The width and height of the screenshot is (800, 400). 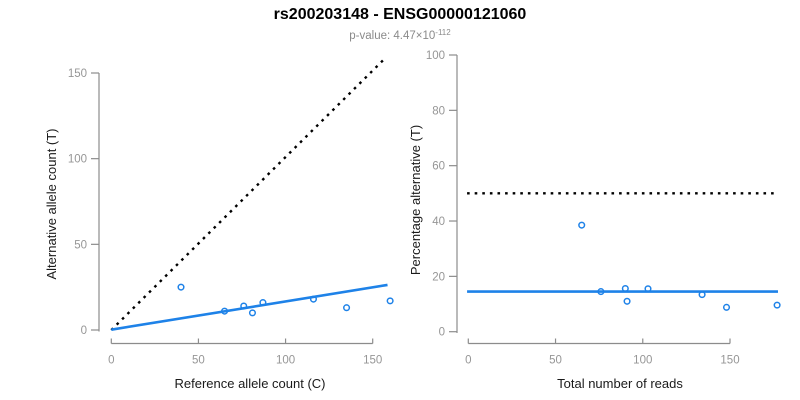 I want to click on right-plot-y-tick-label: 80, so click(x=438, y=111).